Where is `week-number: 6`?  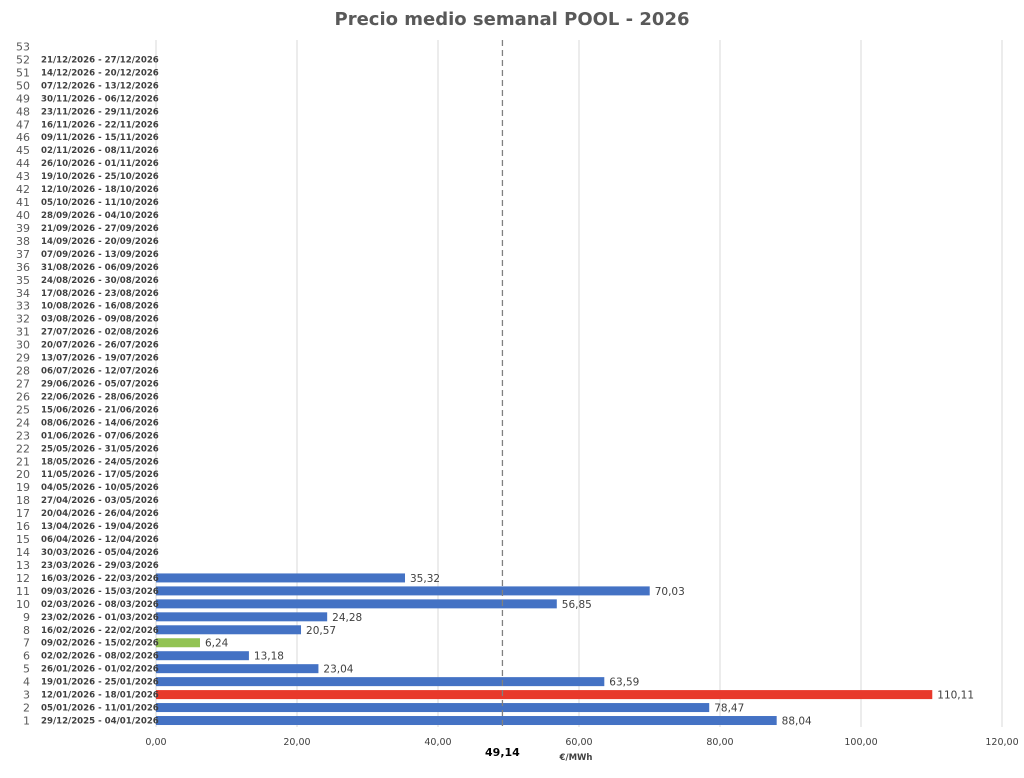 week-number: 6 is located at coordinates (26, 656).